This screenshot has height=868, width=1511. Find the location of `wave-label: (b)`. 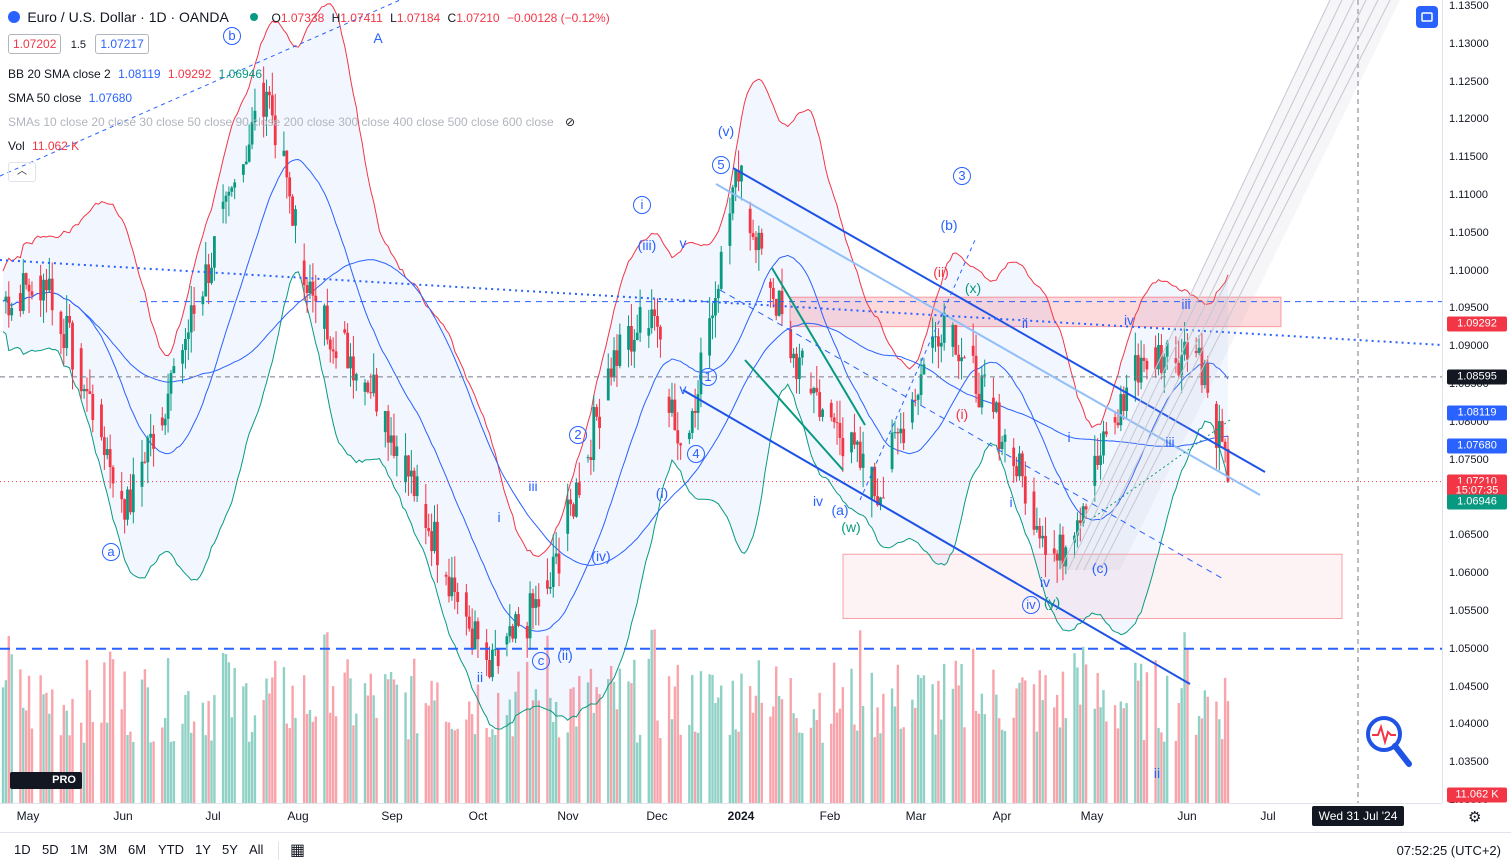

wave-label: (b) is located at coordinates (949, 225).